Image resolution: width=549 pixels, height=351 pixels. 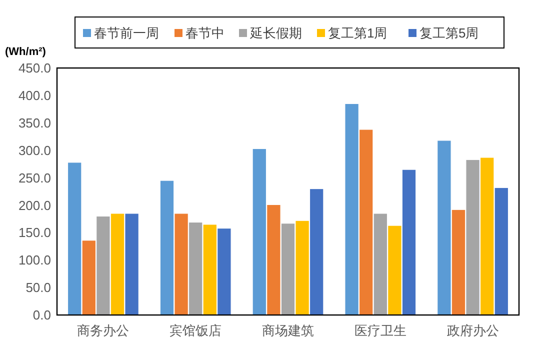 I want to click on legend-label: 复工第5周, so click(x=449, y=33).